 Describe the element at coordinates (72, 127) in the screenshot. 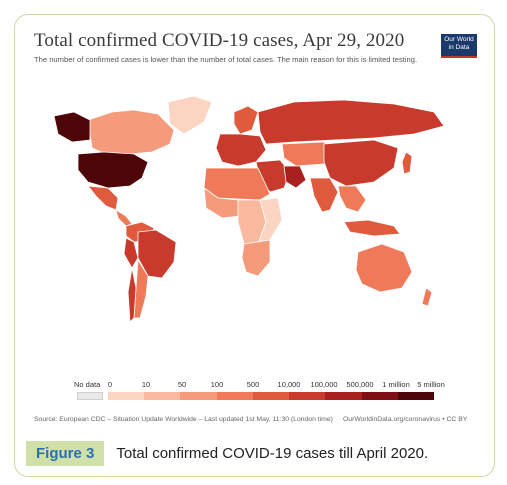

I see `map-region-alaska` at that location.